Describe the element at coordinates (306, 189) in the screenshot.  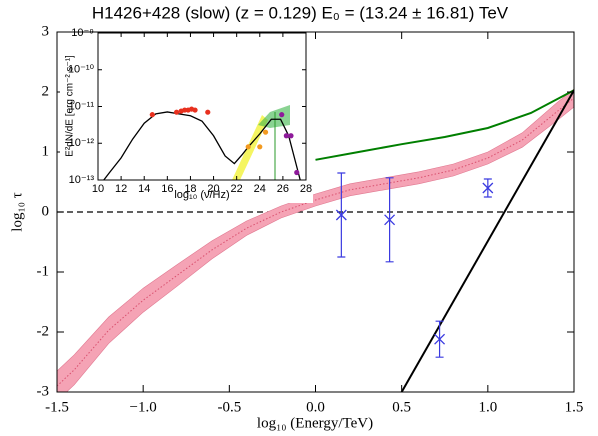
I see `x-tick-label: 28` at that location.